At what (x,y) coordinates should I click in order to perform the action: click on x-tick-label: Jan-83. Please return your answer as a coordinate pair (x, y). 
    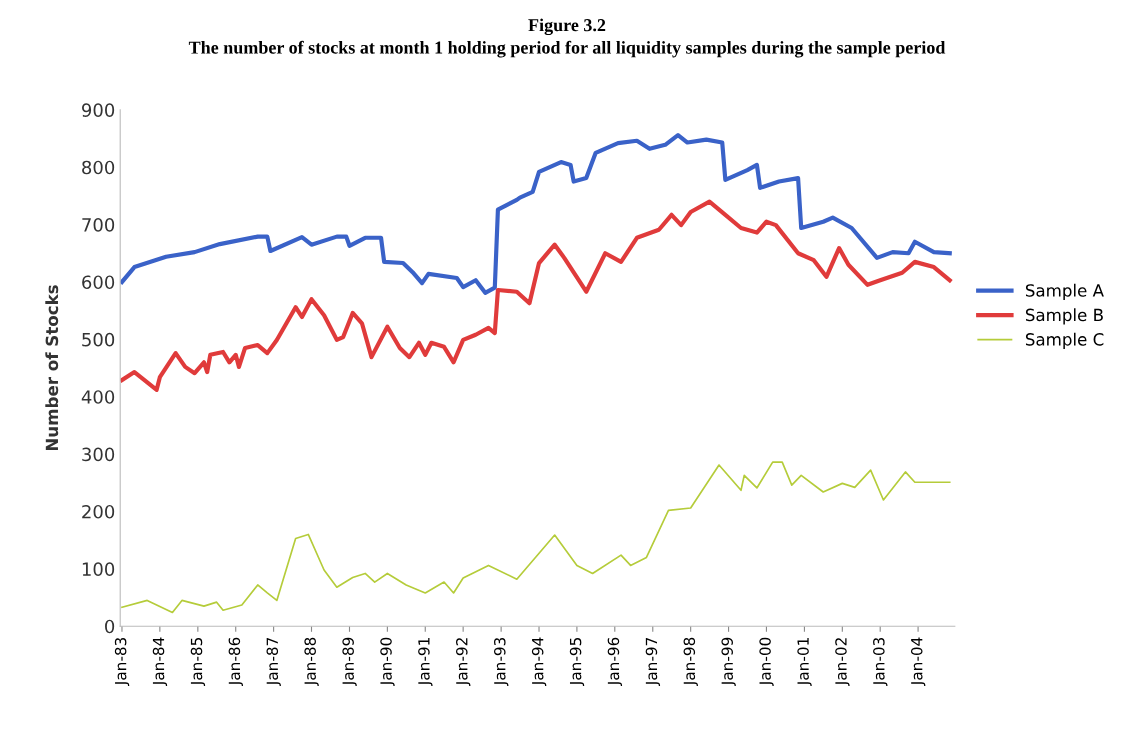
    Looking at the image, I should click on (122, 661).